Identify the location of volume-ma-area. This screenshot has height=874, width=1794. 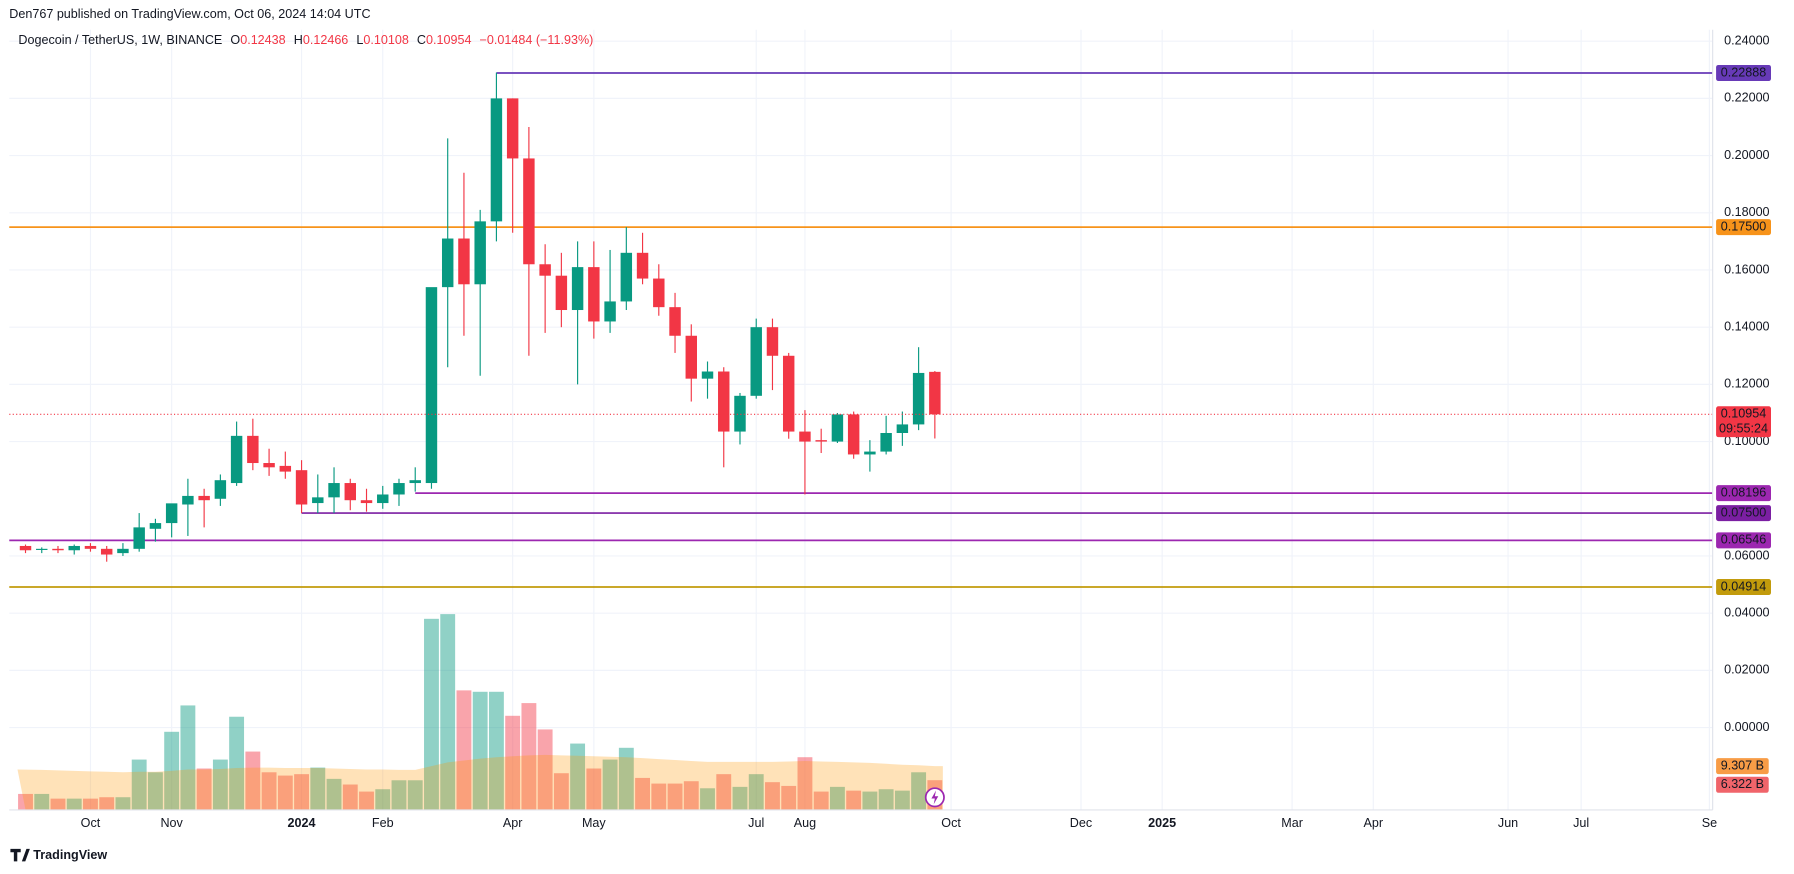
(480, 782).